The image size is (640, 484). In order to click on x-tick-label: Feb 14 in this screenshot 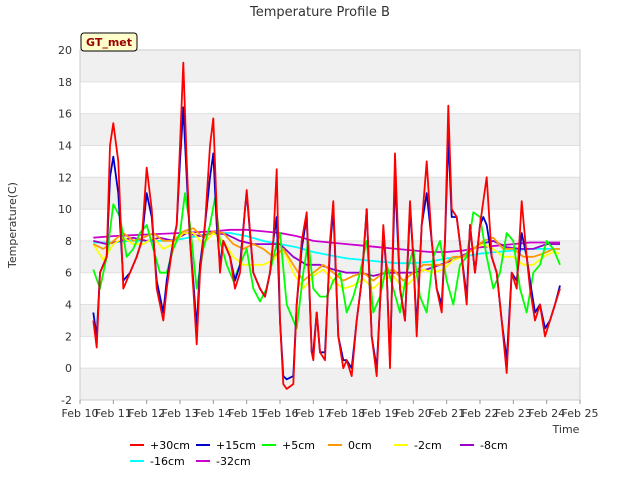, I will do `click(213, 413)`.